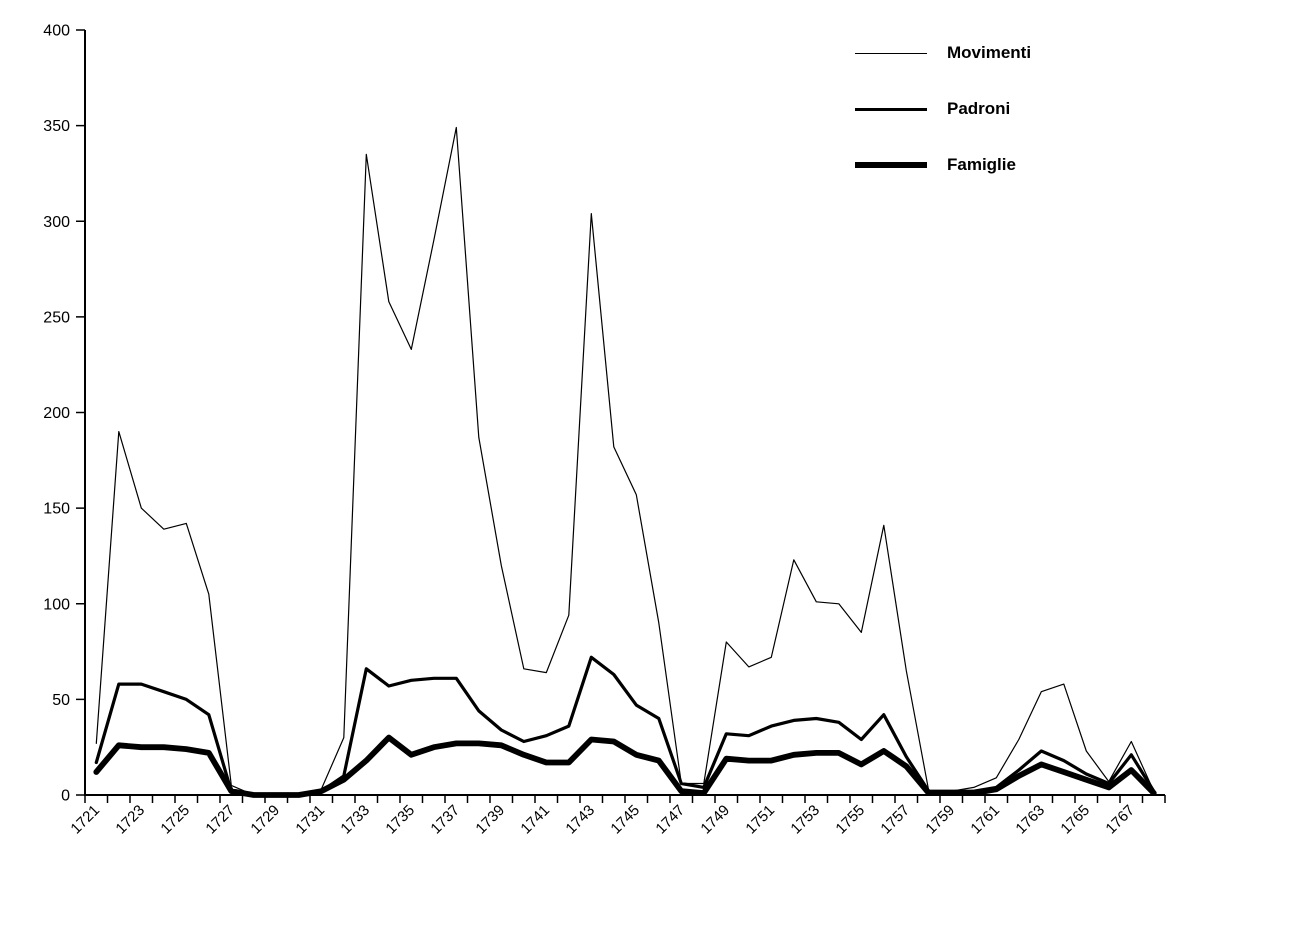 This screenshot has width=1292, height=927. What do you see at coordinates (1075, 820) in the screenshot?
I see `x-tick-label: 1765` at bounding box center [1075, 820].